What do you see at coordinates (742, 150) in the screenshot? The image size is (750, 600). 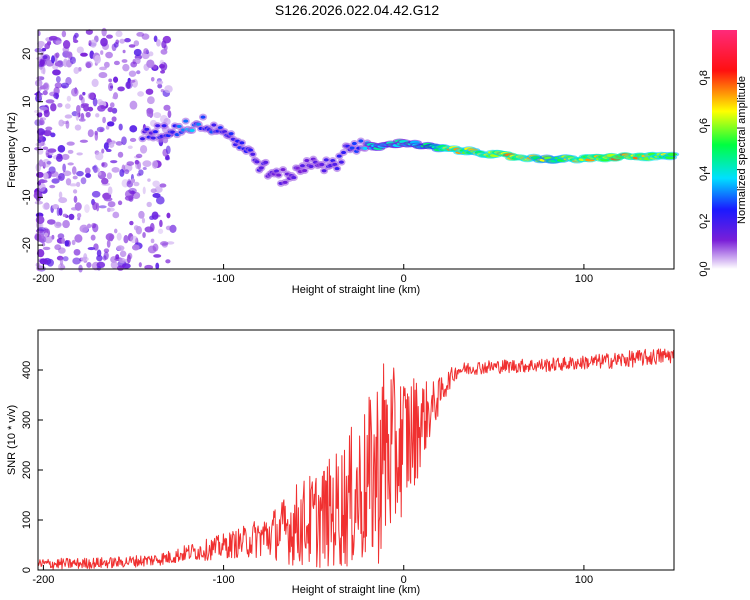 I see `colorbar-label: Normalized spectral amplitude` at bounding box center [742, 150].